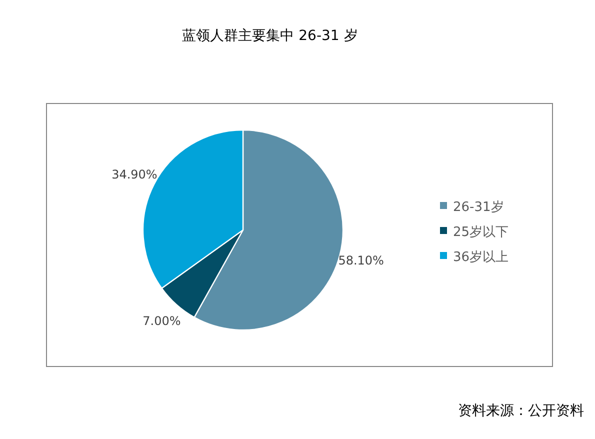 Image resolution: width=595 pixels, height=439 pixels. Describe the element at coordinates (135, 174) in the screenshot. I see `data-label: 34.90%` at that location.